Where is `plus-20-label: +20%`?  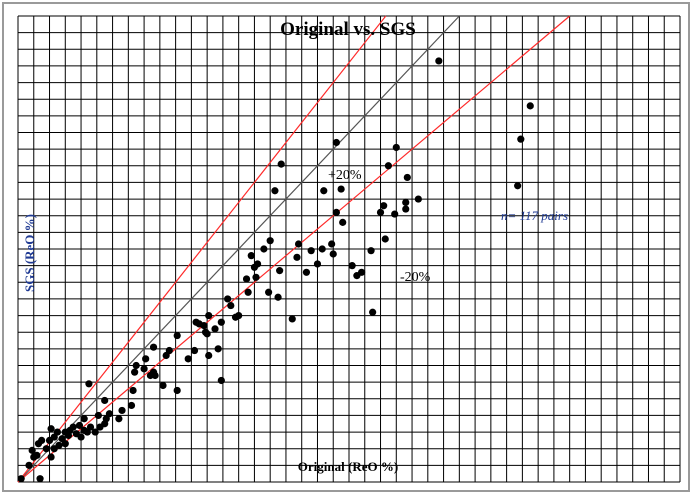
plus-20-label: +20% is located at coordinates (345, 175).